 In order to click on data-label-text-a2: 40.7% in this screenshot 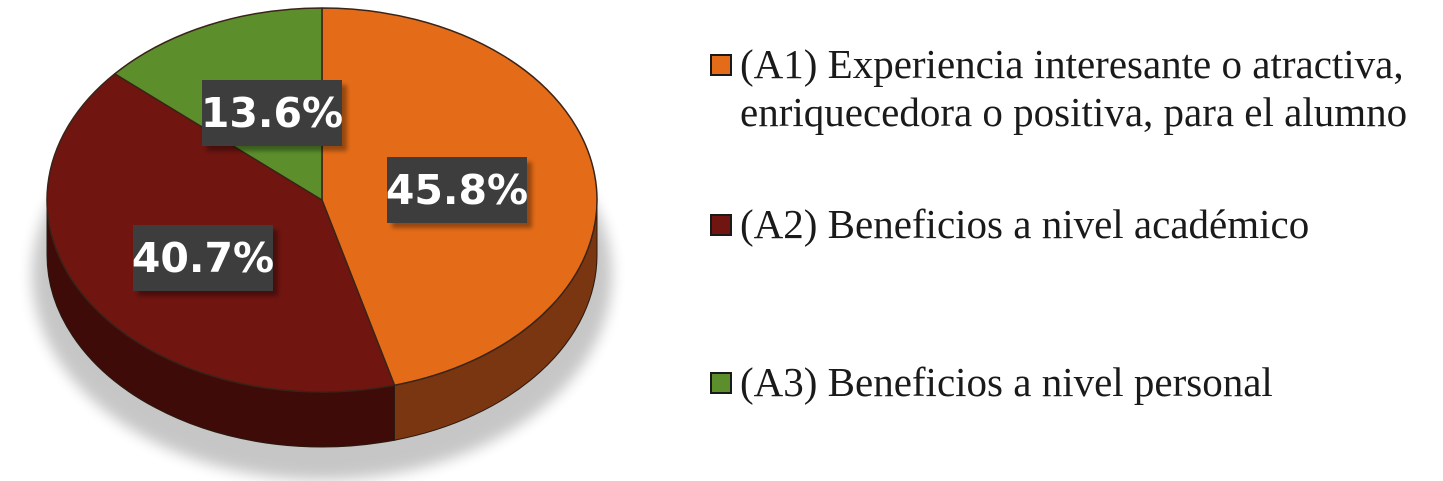, I will do `click(203, 258)`.